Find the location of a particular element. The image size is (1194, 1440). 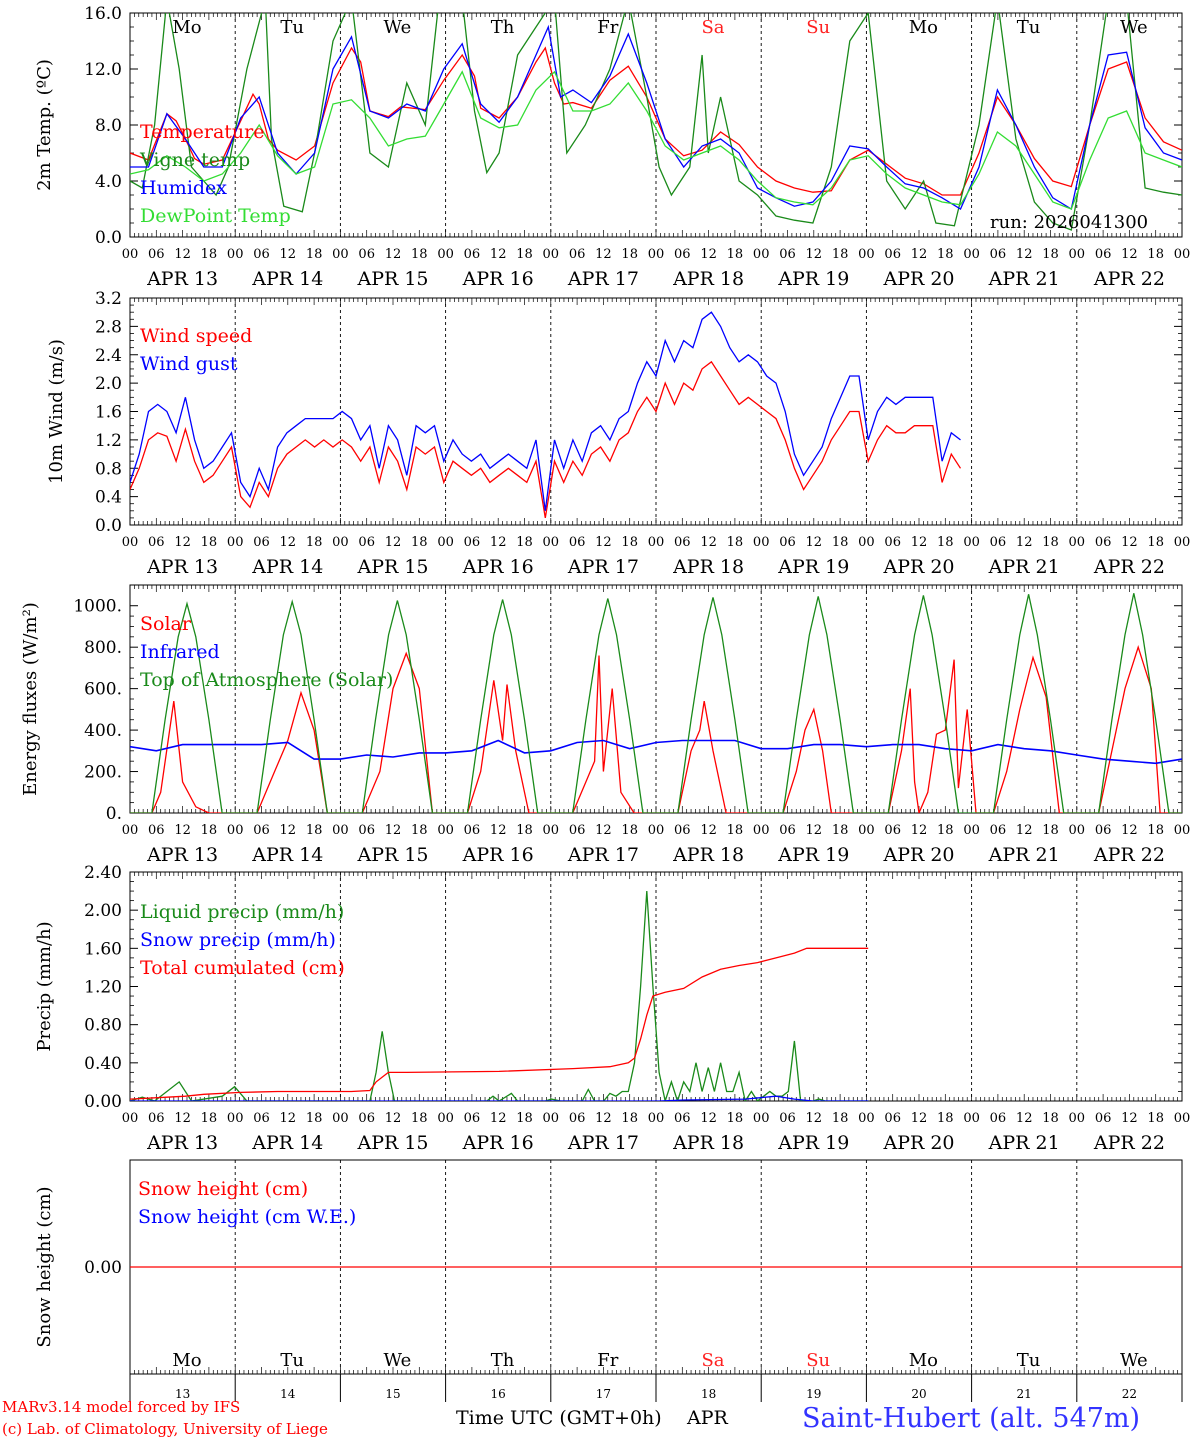

day-label: APR 15 is located at coordinates (392, 279).